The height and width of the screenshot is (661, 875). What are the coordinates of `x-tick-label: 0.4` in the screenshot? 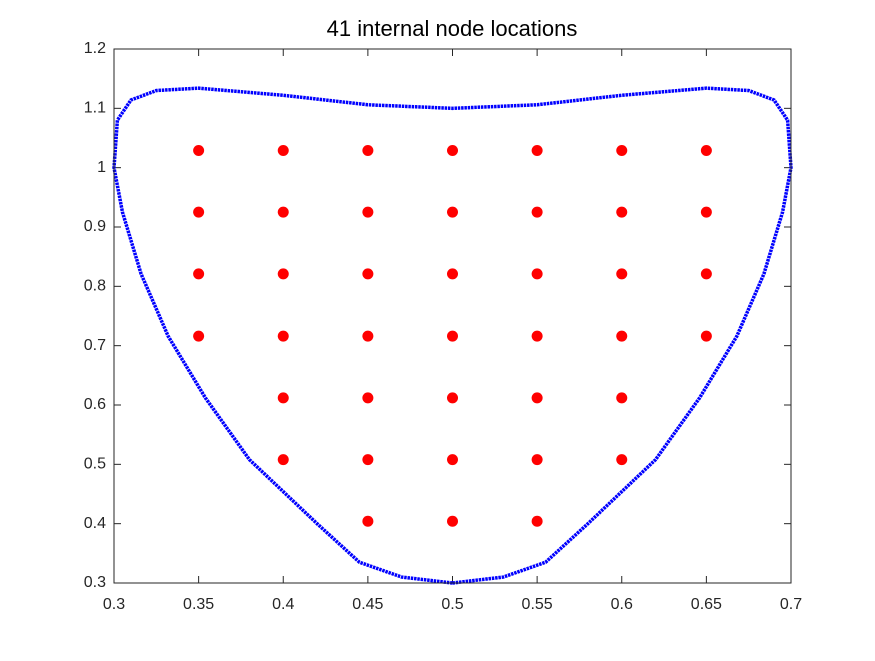 It's located at (283, 604).